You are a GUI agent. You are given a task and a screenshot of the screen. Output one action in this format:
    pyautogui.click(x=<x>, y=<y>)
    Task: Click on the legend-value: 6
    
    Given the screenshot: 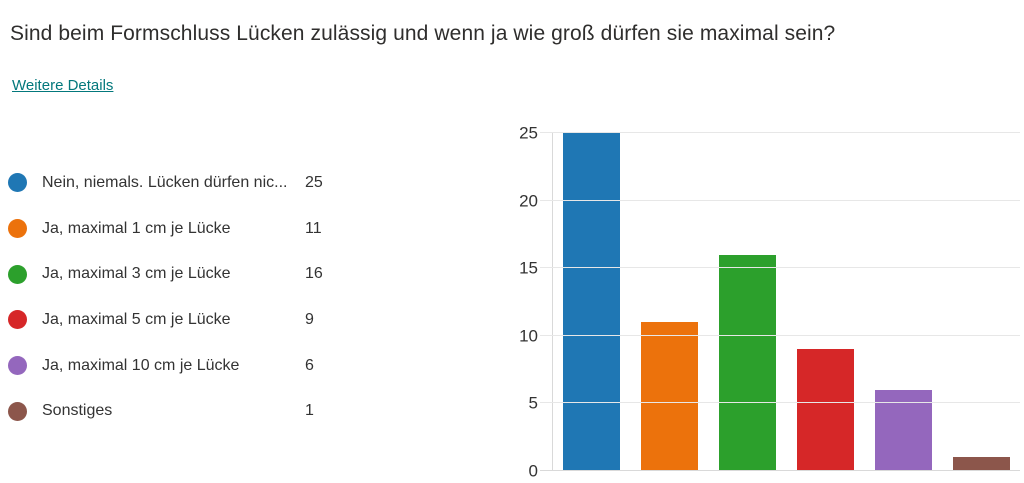 What is the action you would take?
    pyautogui.click(x=309, y=365)
    